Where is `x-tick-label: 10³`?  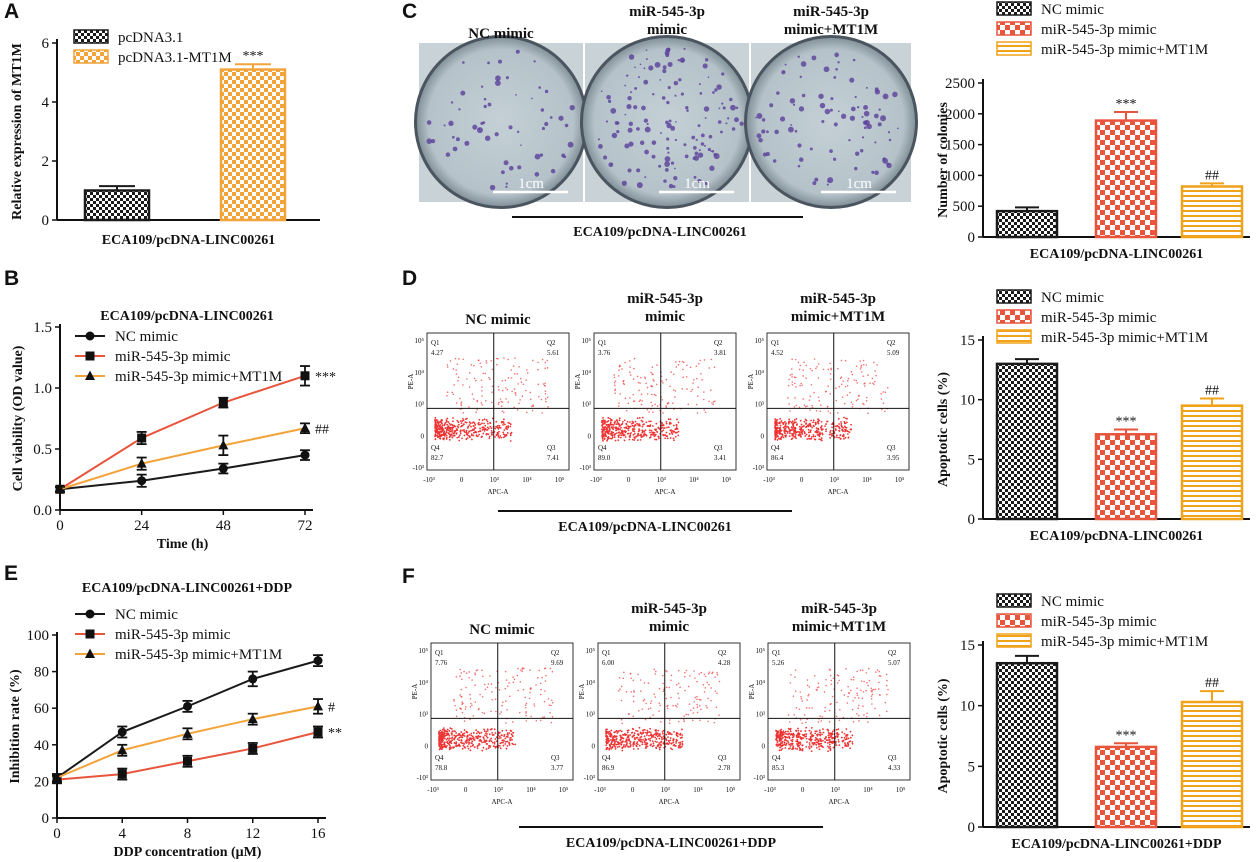
x-tick-label: 10³ is located at coordinates (498, 790).